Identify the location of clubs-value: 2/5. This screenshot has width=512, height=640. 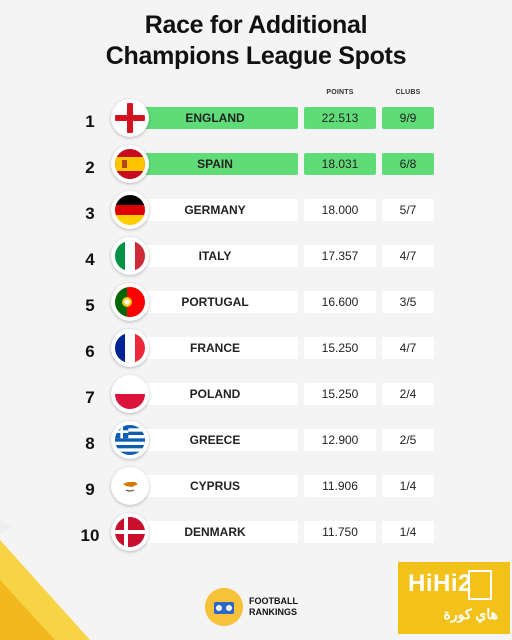
(408, 440).